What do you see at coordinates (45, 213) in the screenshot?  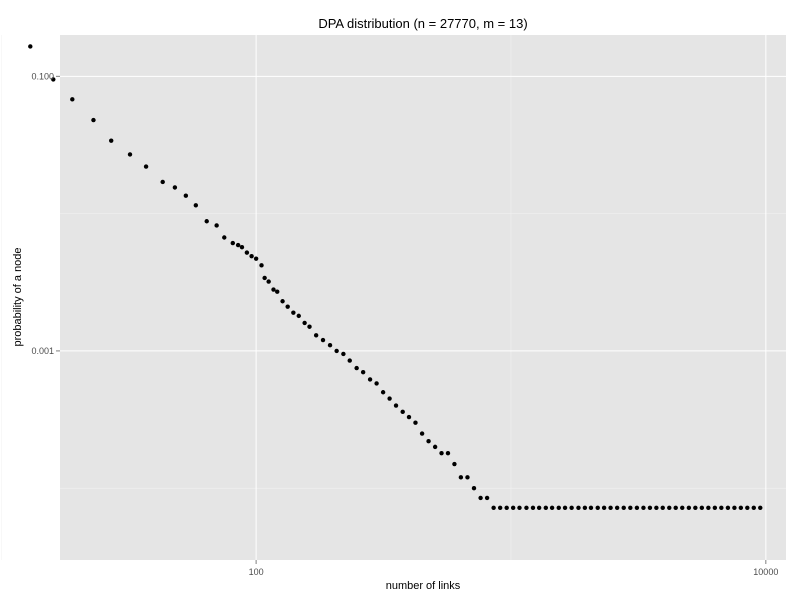 I see `y-axis-ticks: 0.100 0.001` at bounding box center [45, 213].